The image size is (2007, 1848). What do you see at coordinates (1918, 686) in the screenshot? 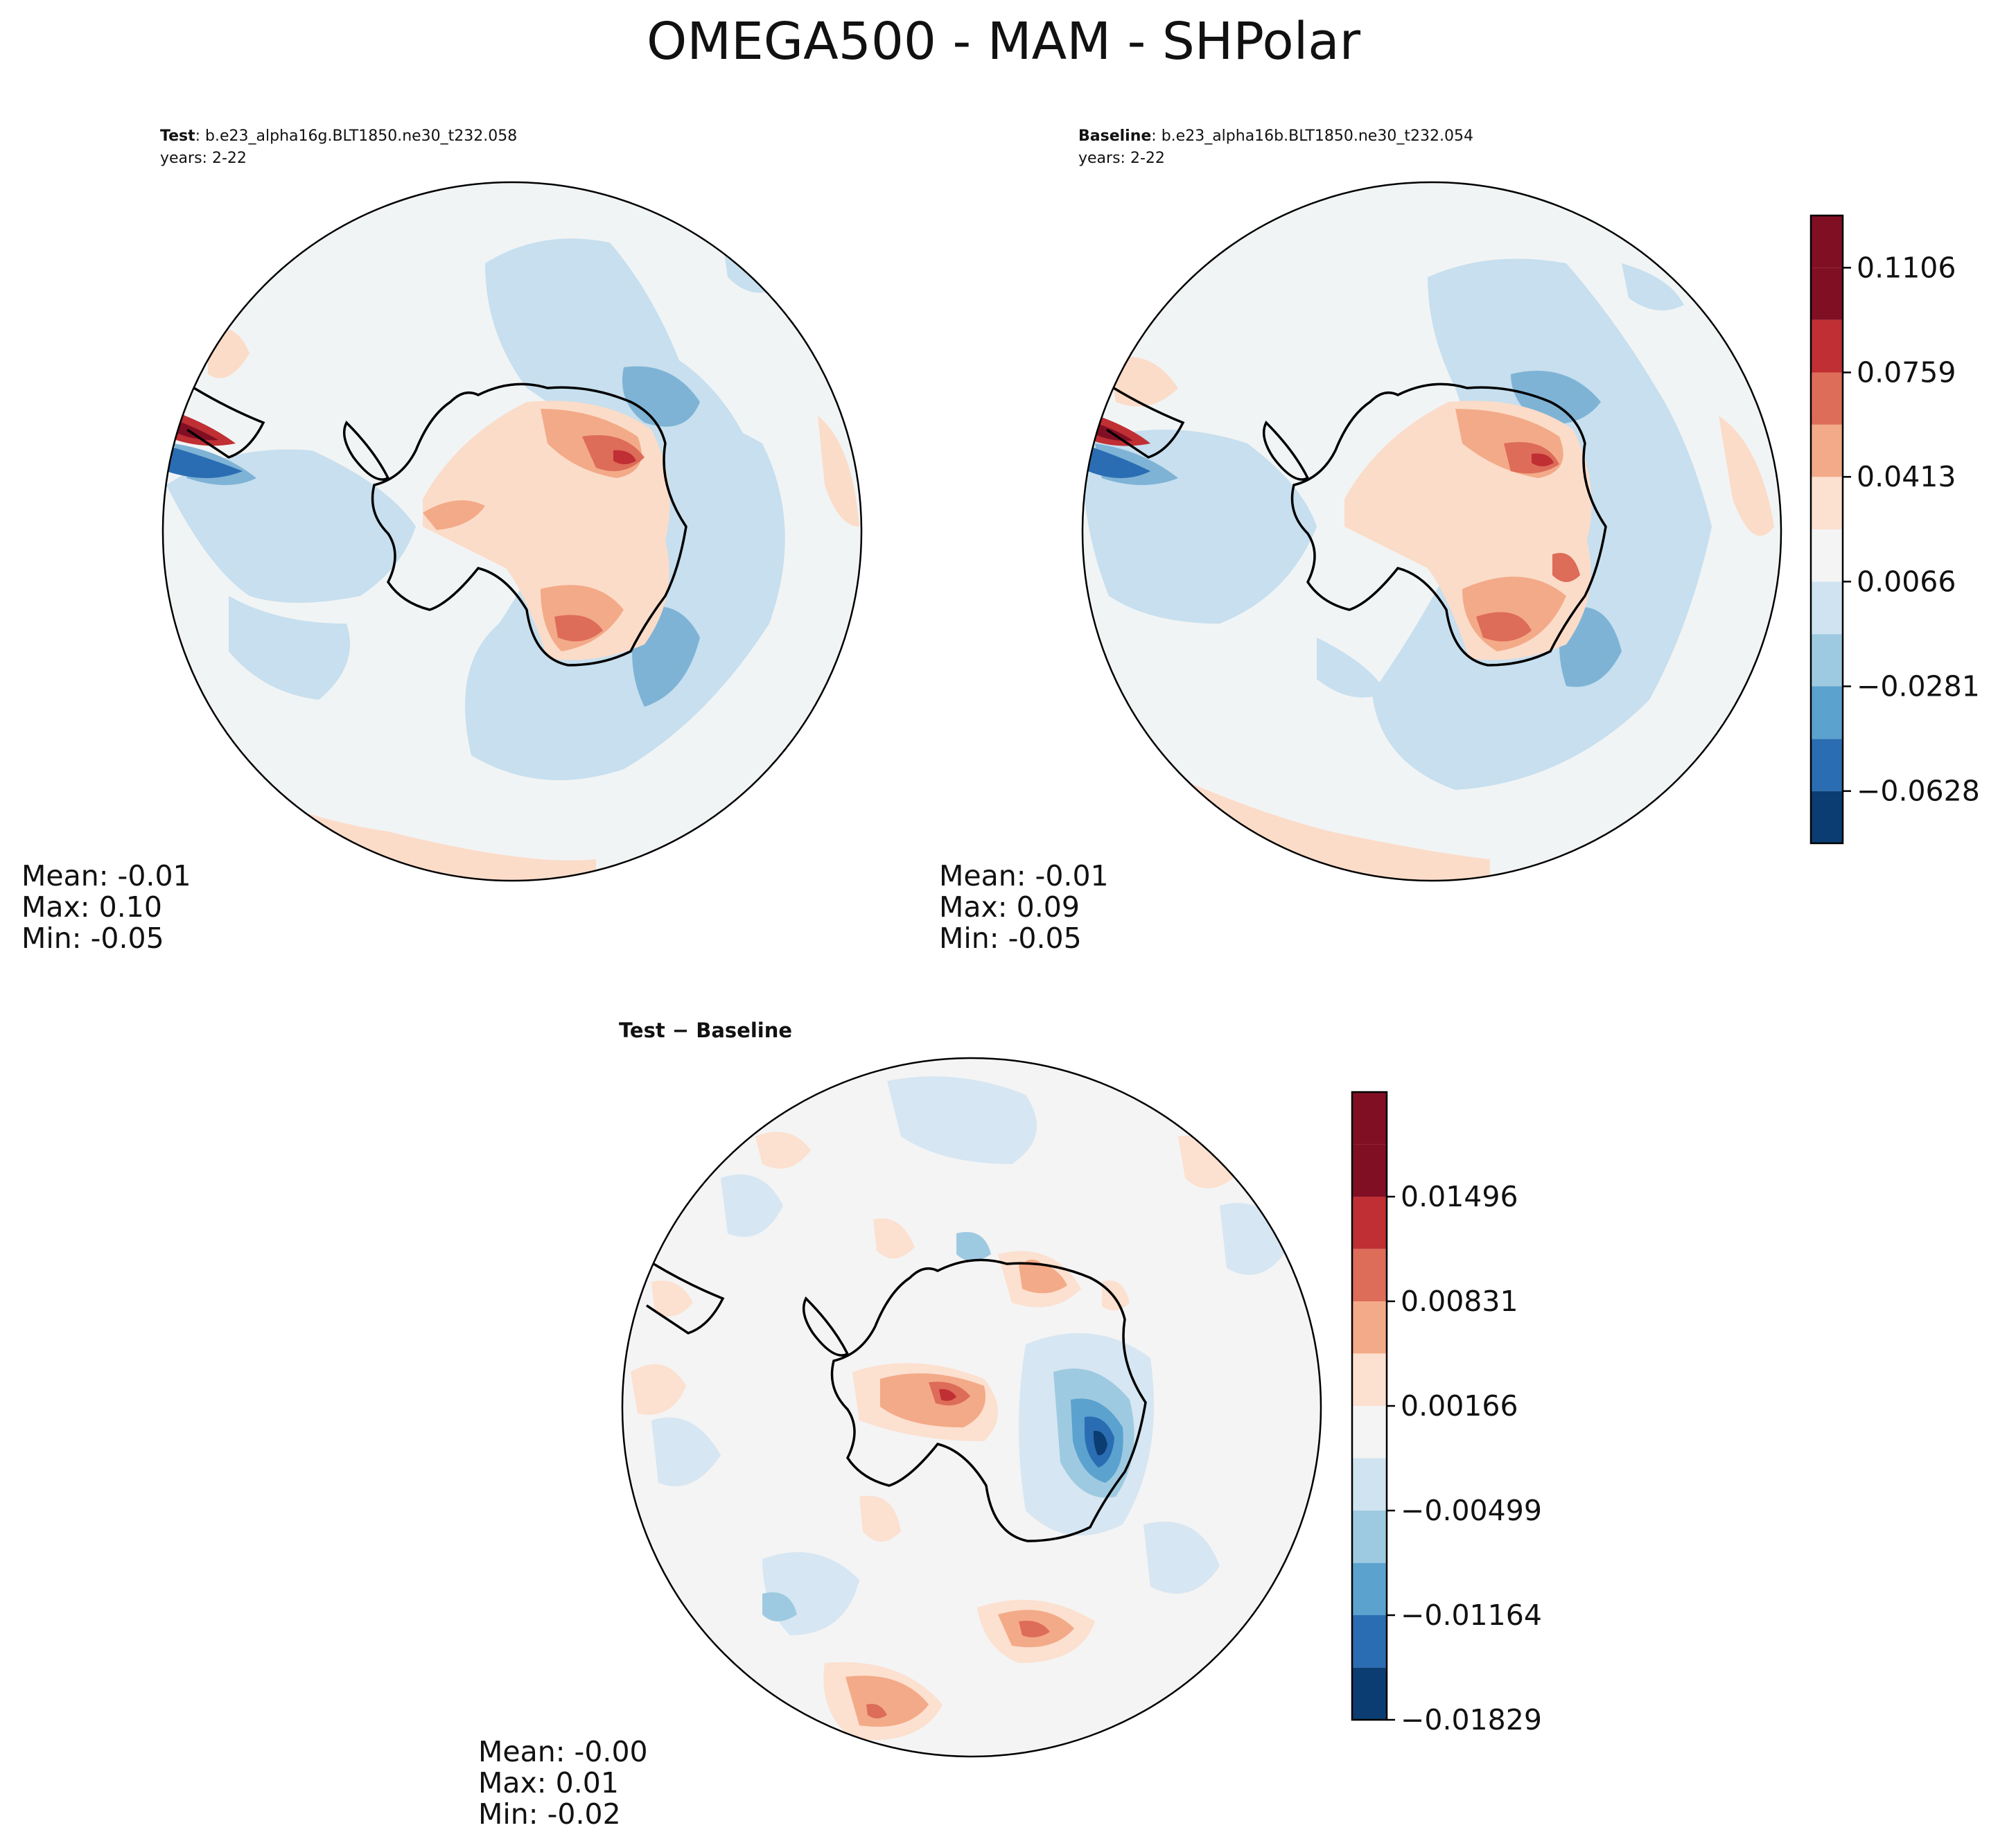
I see `colorbar-main-tick-label: −0.0281` at bounding box center [1918, 686].